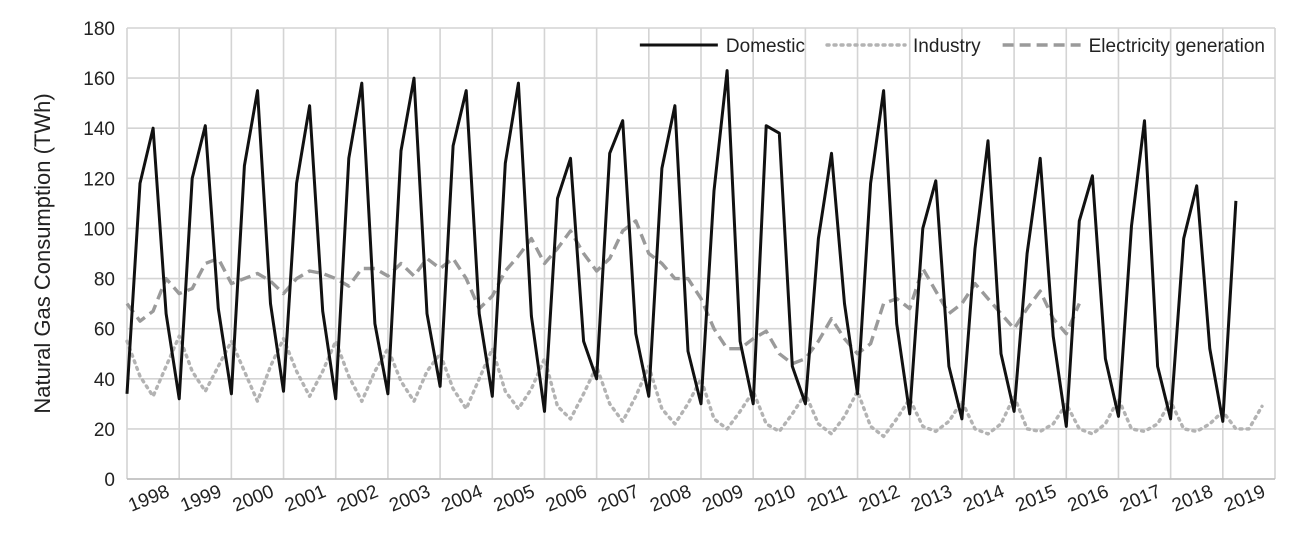 The height and width of the screenshot is (543, 1300). I want to click on y-tick-label: 160, so click(99, 79).